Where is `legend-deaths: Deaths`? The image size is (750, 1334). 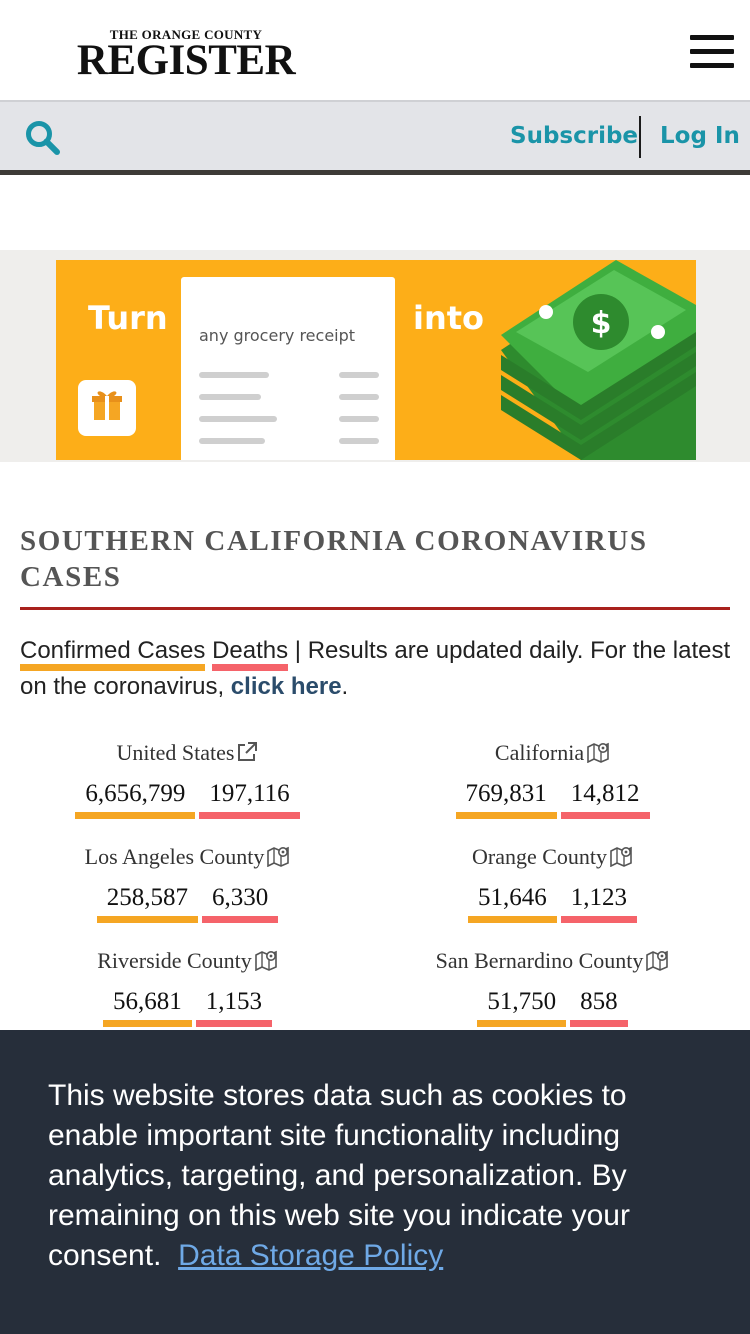
legend-deaths: Deaths is located at coordinates (250, 652).